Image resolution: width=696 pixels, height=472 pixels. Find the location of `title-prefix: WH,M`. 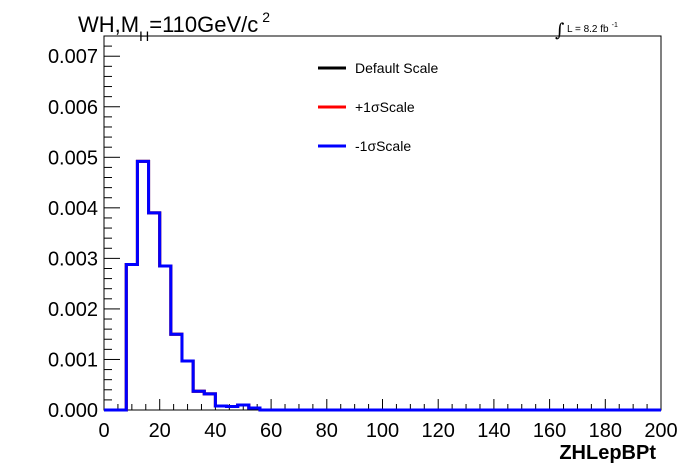

title-prefix: WH,M is located at coordinates (108, 24).